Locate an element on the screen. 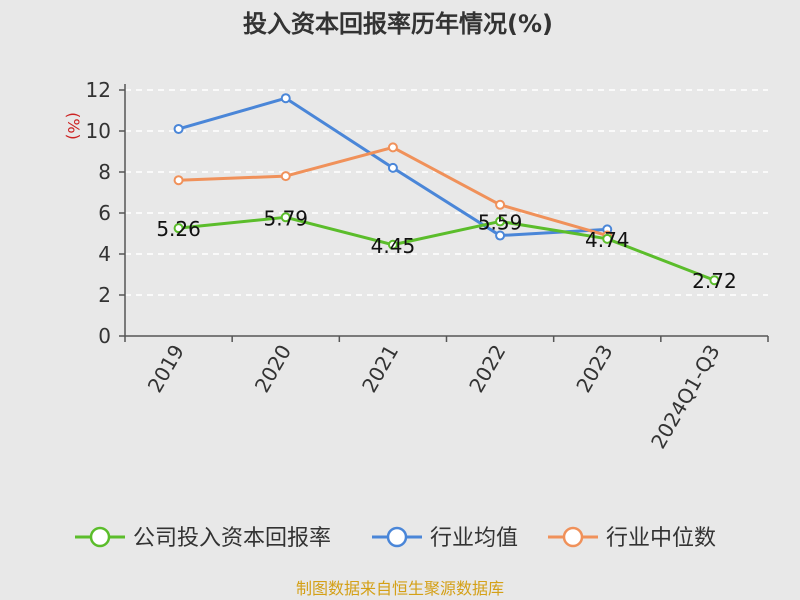 The width and height of the screenshot is (800, 600). y-tick-label: 2 is located at coordinates (104, 295).